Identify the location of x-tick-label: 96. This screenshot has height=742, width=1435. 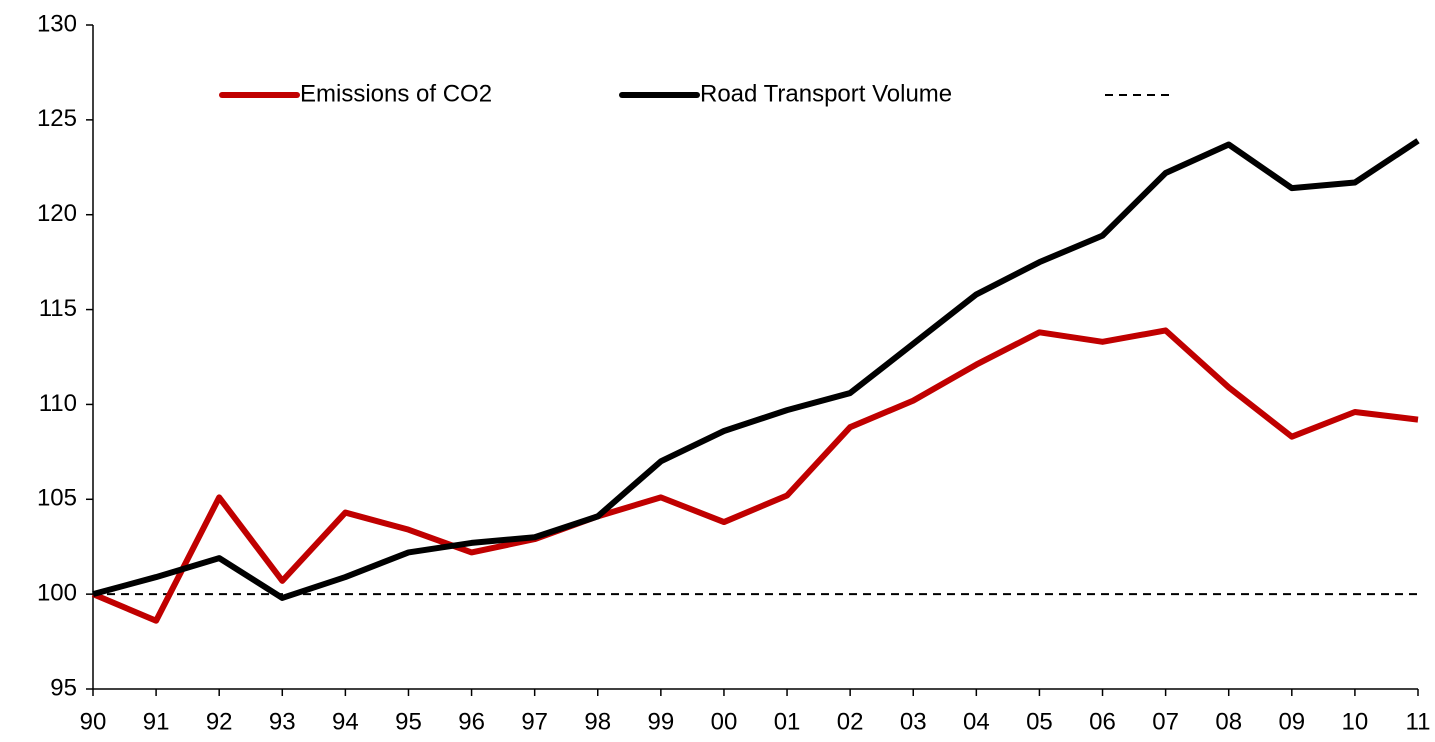
(471, 721).